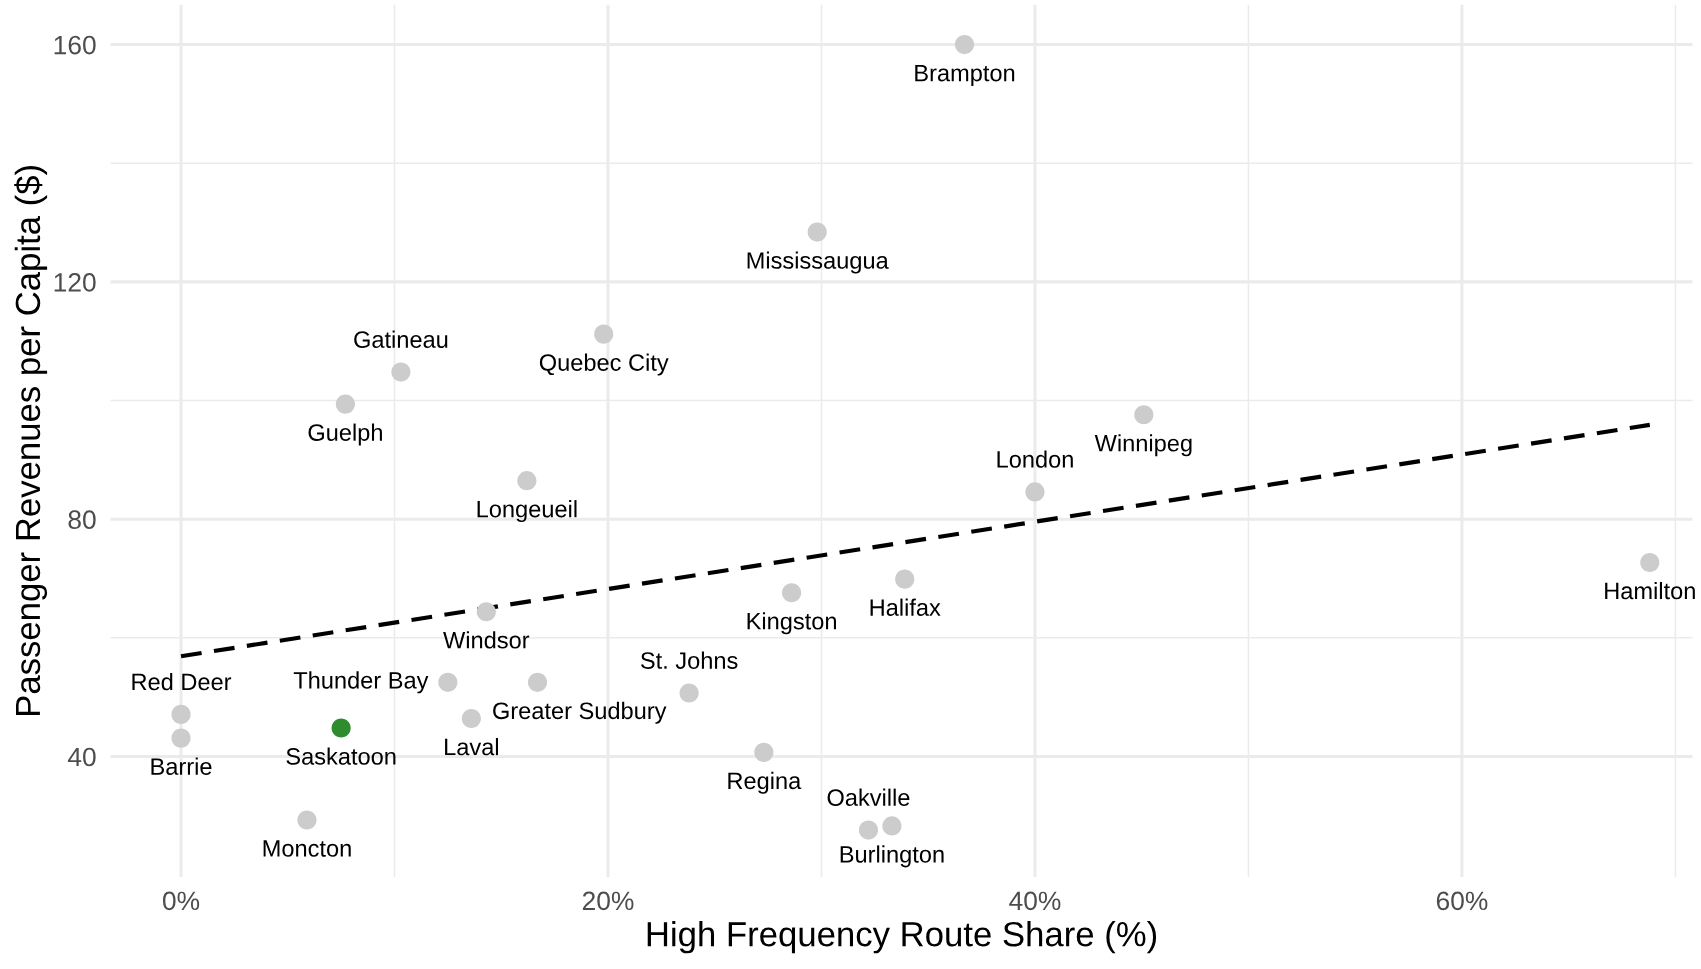 The width and height of the screenshot is (1701, 969). I want to click on annotation: Barrie, so click(181, 766).